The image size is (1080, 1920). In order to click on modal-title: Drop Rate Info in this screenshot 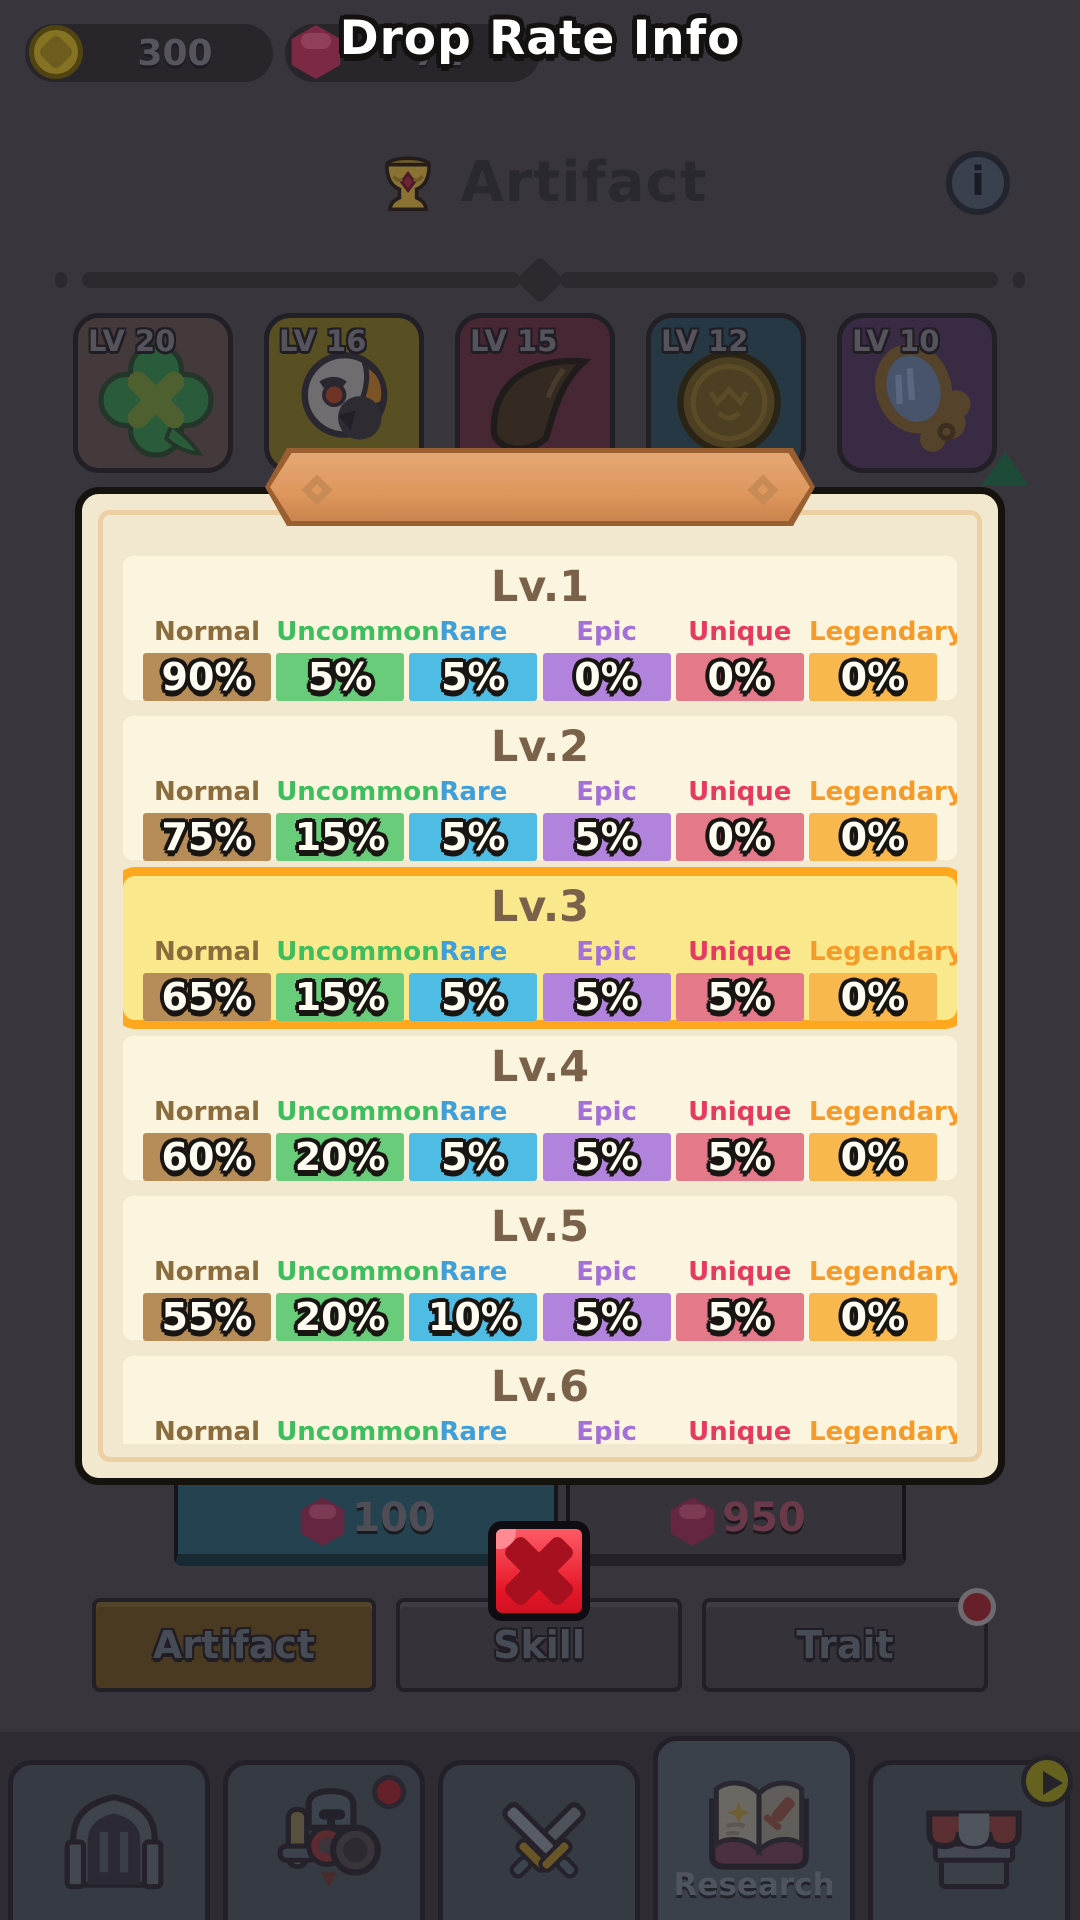, I will do `click(540, 38)`.